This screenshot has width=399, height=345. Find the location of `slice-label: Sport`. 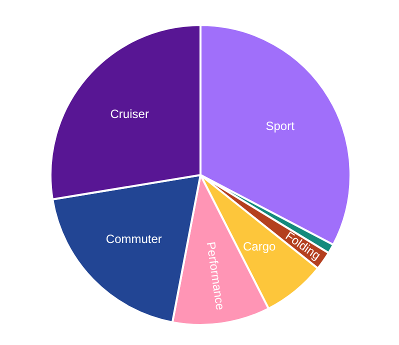

slice-label: Sport is located at coordinates (281, 126).